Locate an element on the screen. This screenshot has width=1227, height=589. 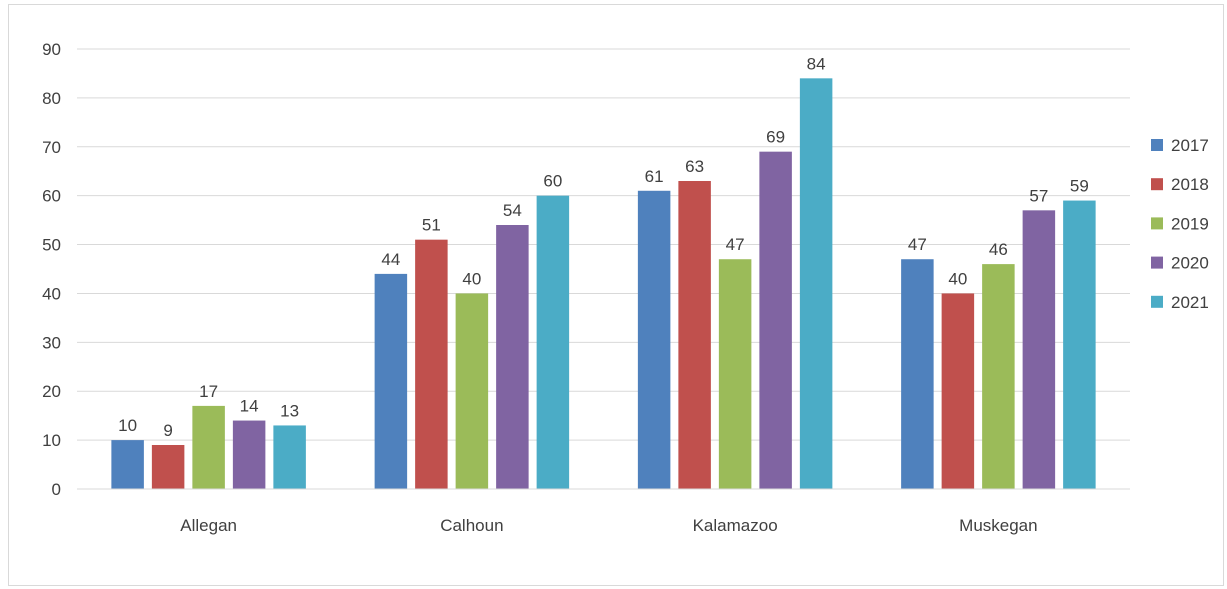
y-tick-label: 90 is located at coordinates (51, 49).